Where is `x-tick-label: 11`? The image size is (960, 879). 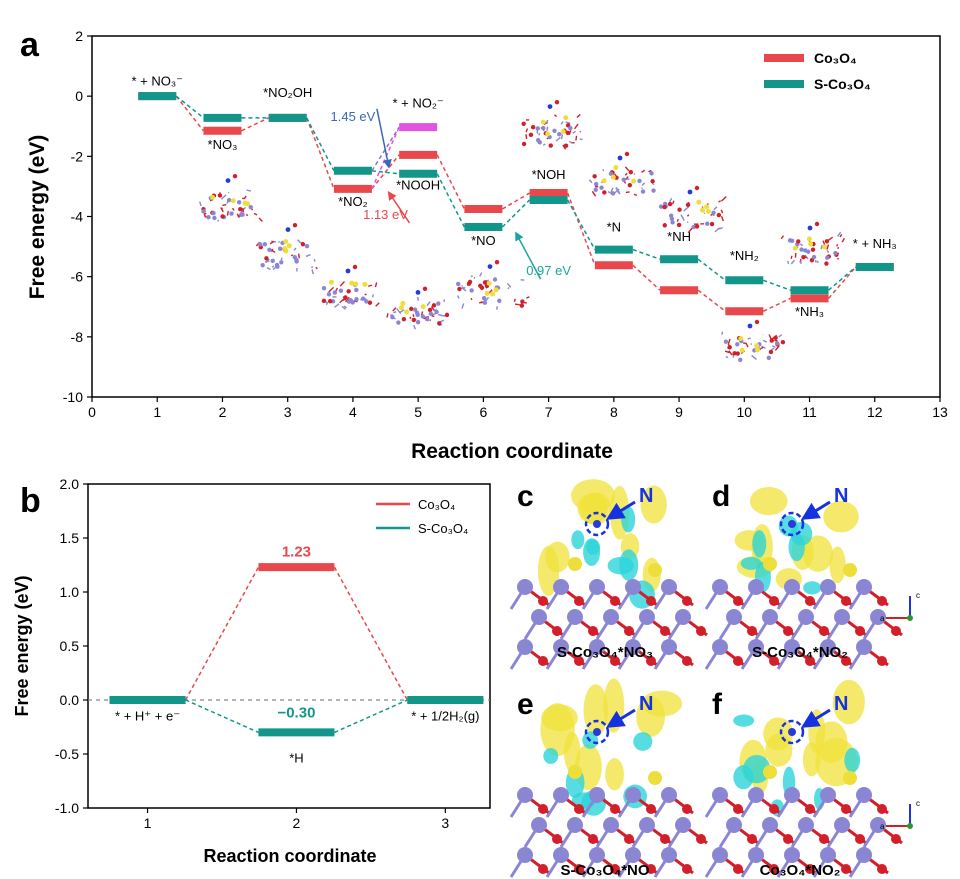 x-tick-label: 11 is located at coordinates (809, 412).